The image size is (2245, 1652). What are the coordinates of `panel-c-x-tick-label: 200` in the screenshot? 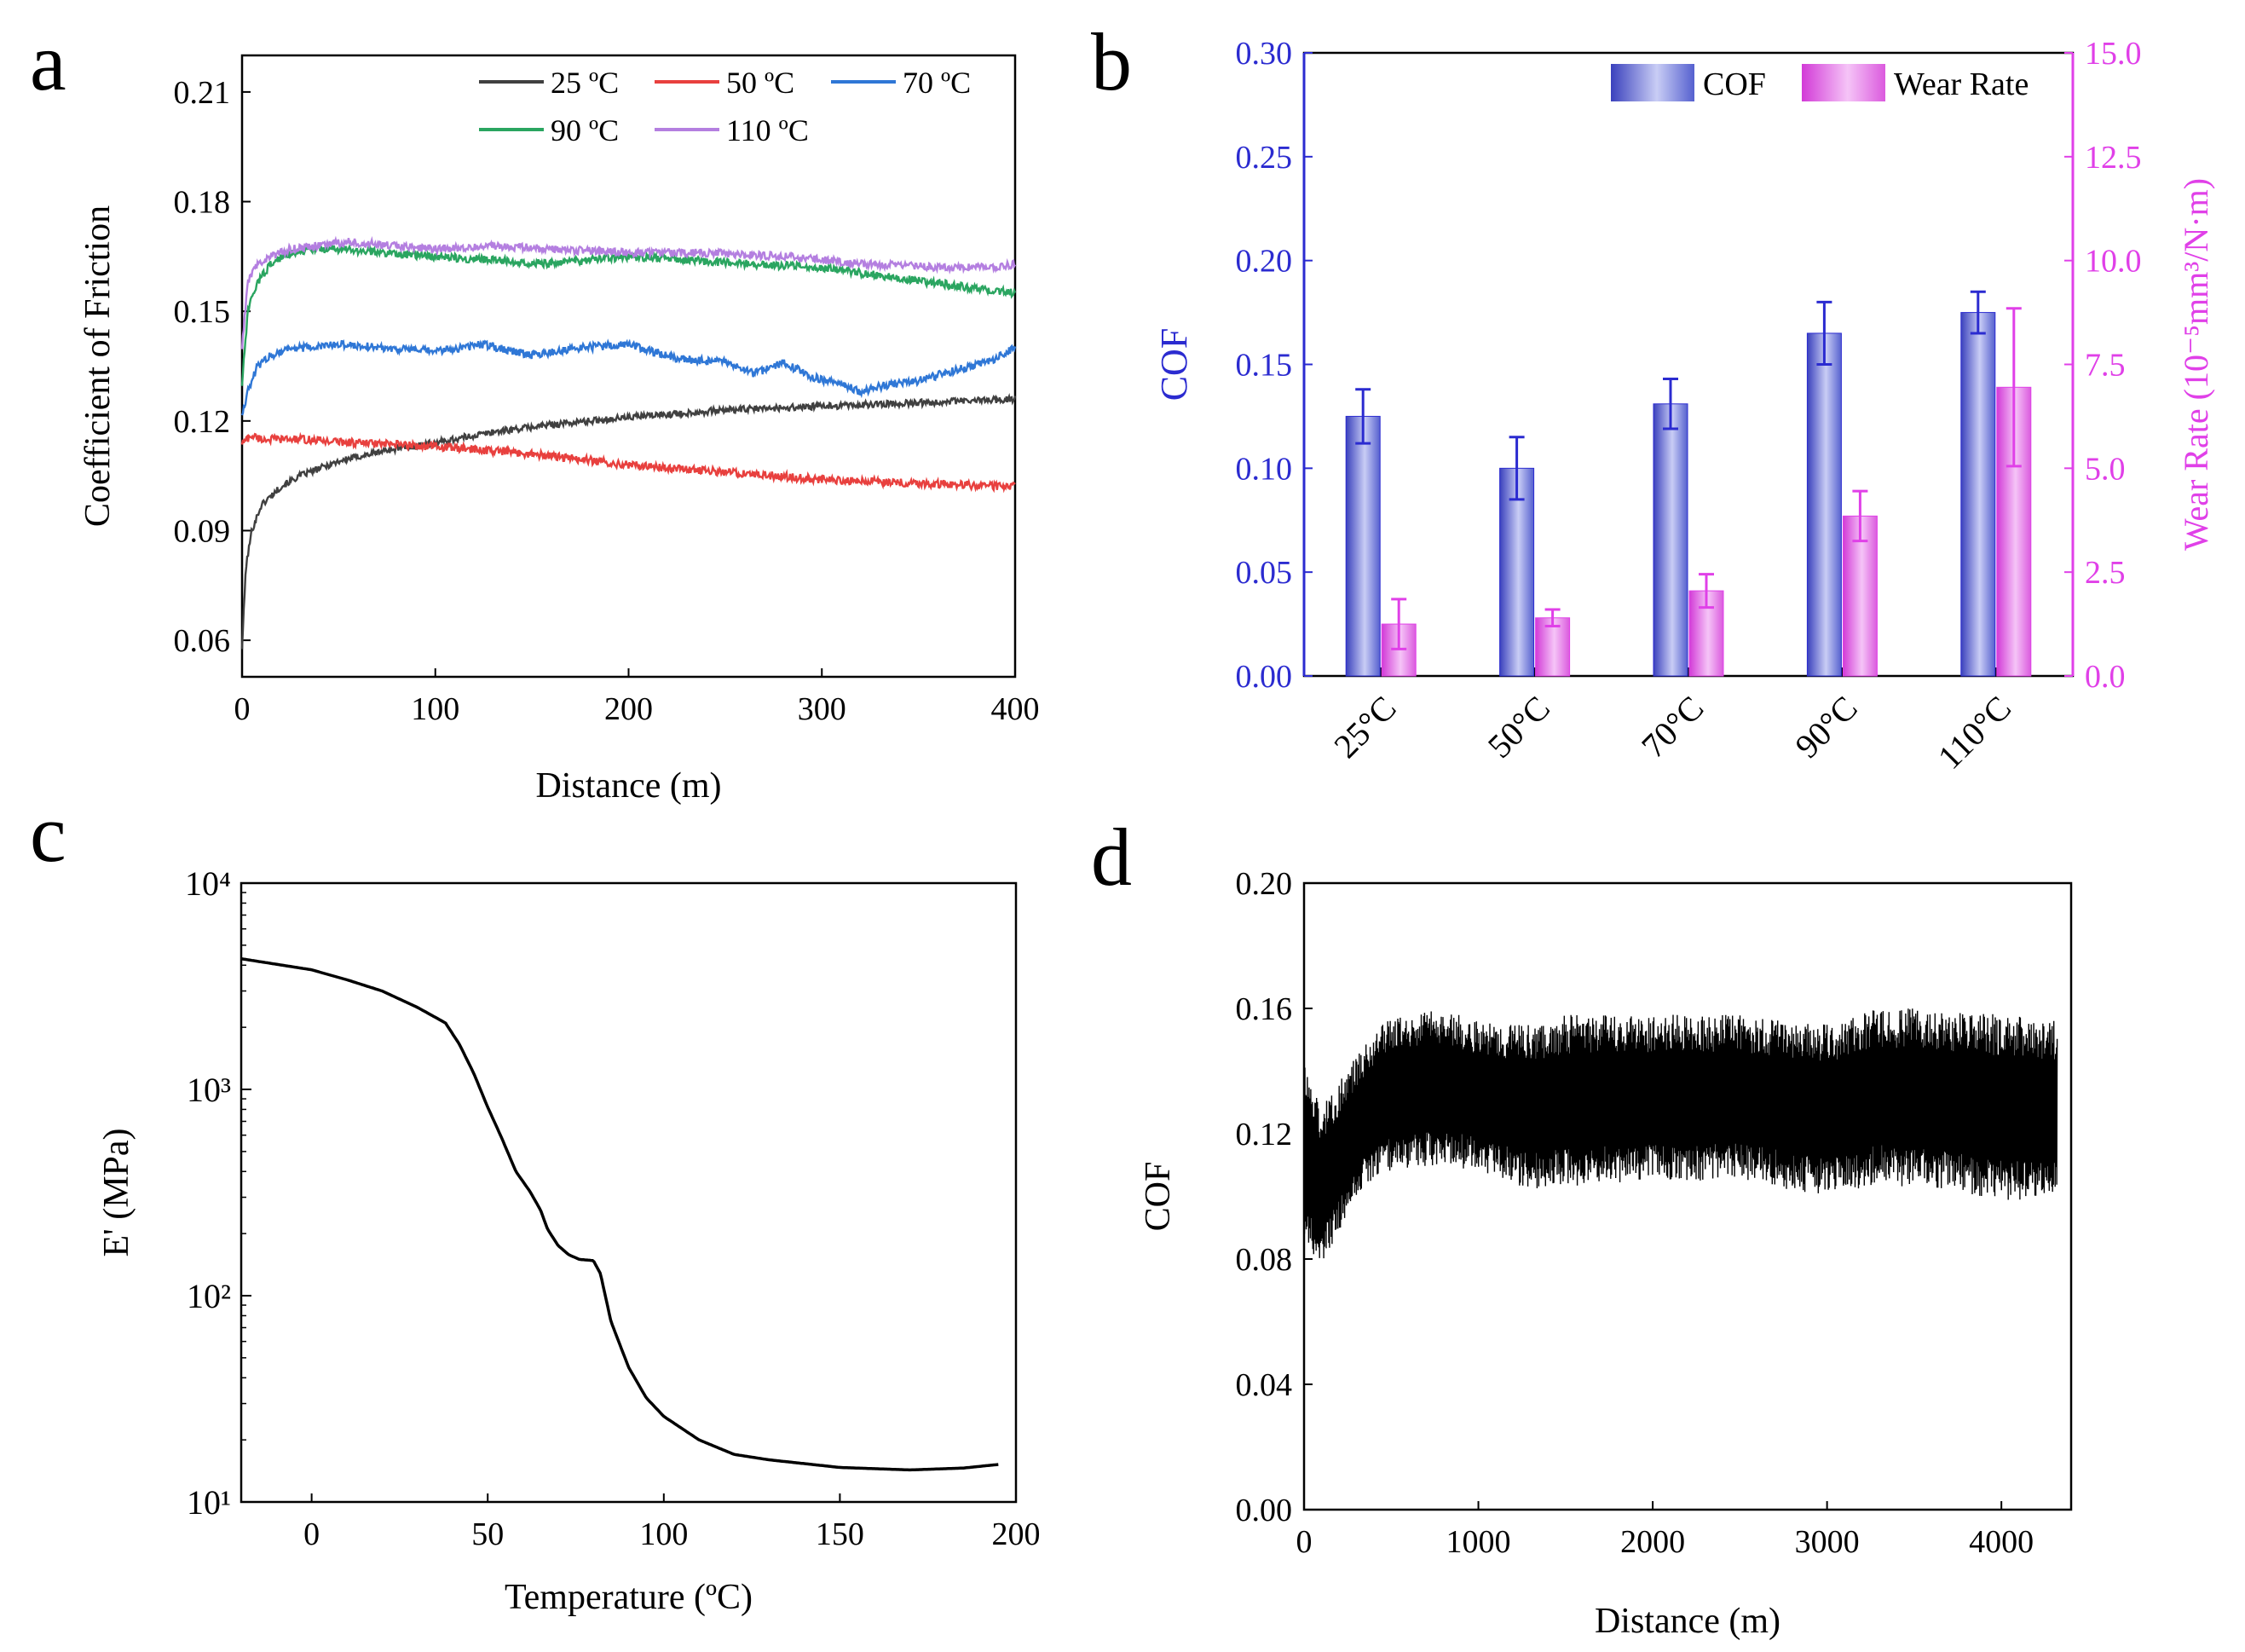 It's located at (1016, 1534).